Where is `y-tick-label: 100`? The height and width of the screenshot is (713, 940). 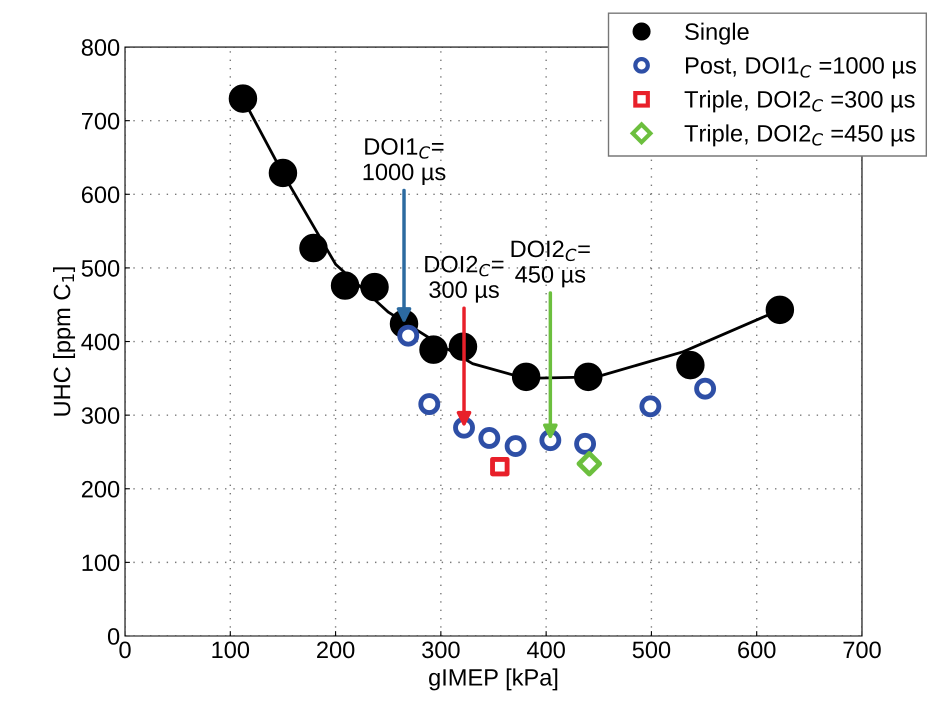 y-tick-label: 100 is located at coordinates (101, 563).